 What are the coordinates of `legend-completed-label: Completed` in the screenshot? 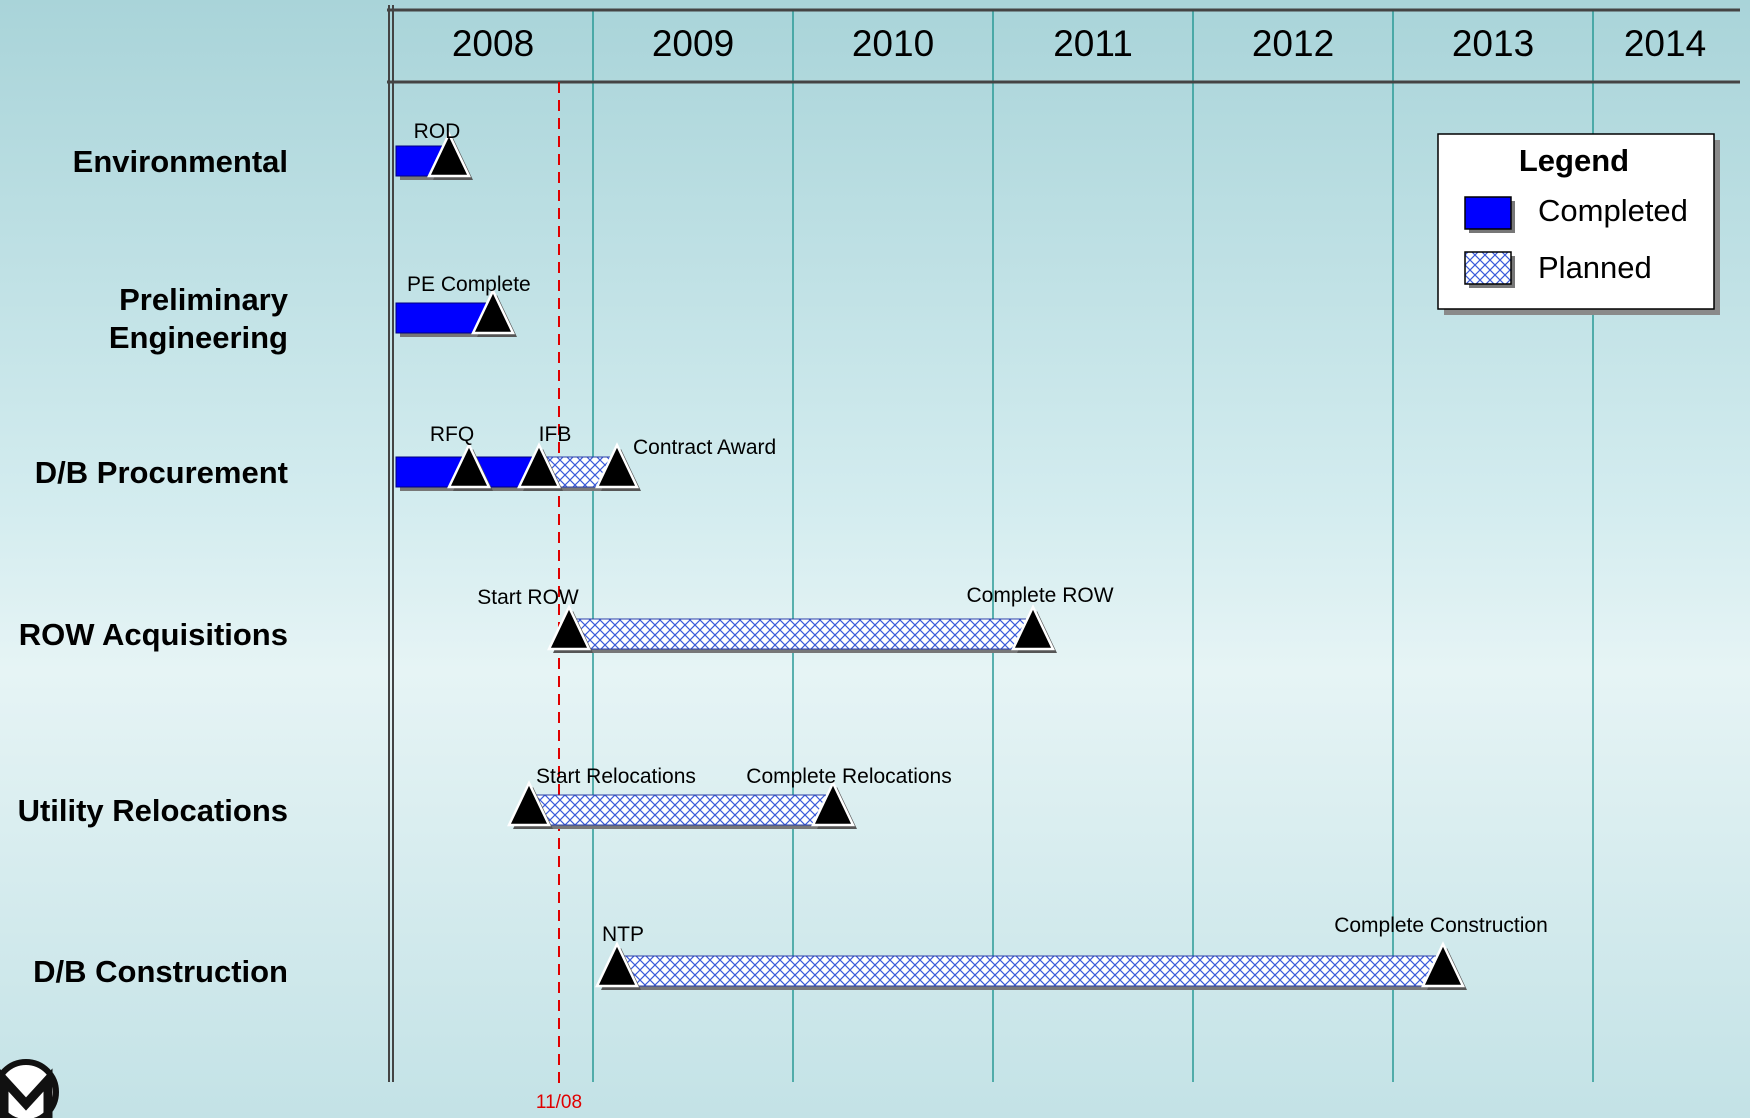 It's located at (1613, 210).